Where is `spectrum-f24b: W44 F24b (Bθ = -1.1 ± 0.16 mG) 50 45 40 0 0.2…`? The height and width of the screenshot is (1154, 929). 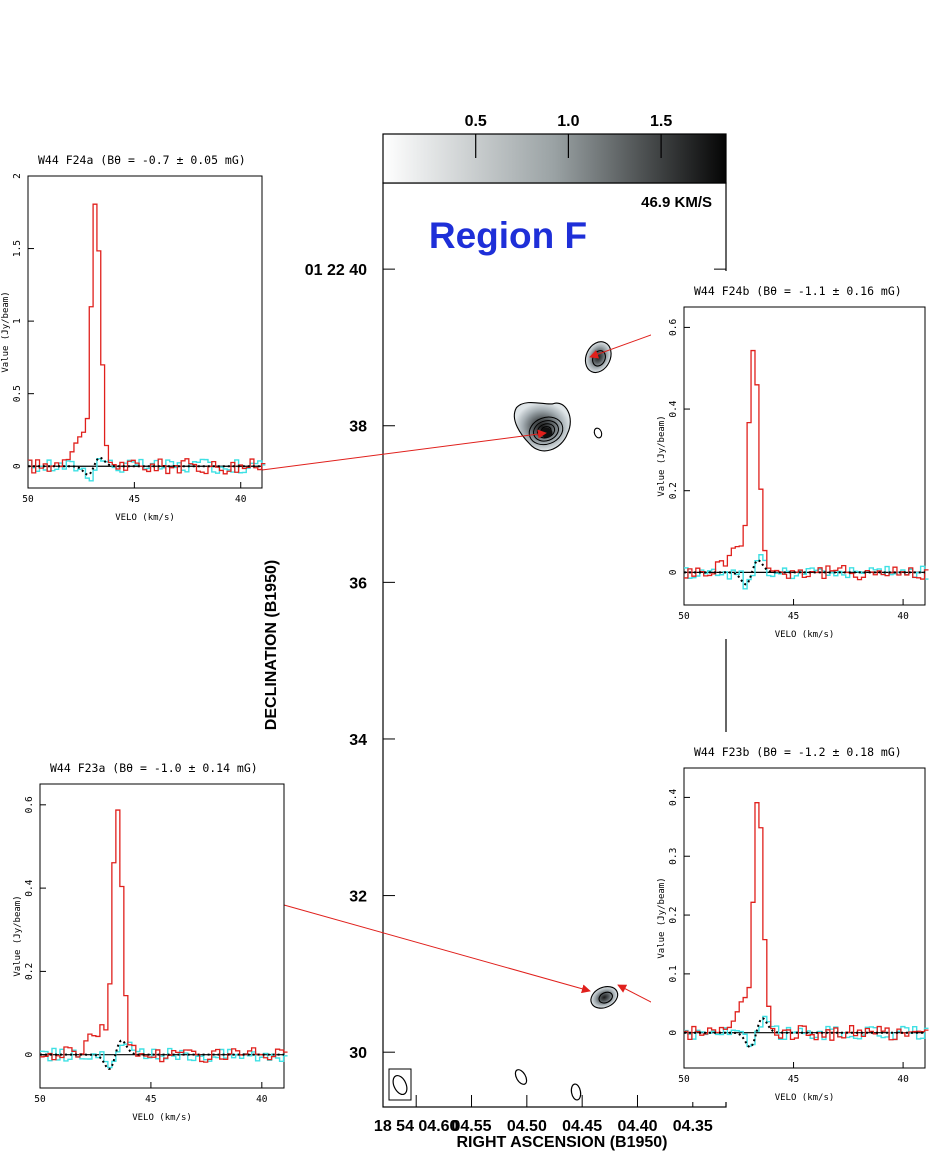 spectrum-f24b: W44 F24b (Bθ = -1.1 ± 0.16 mG) 50 45 40 0 0.2… is located at coordinates (790, 455).